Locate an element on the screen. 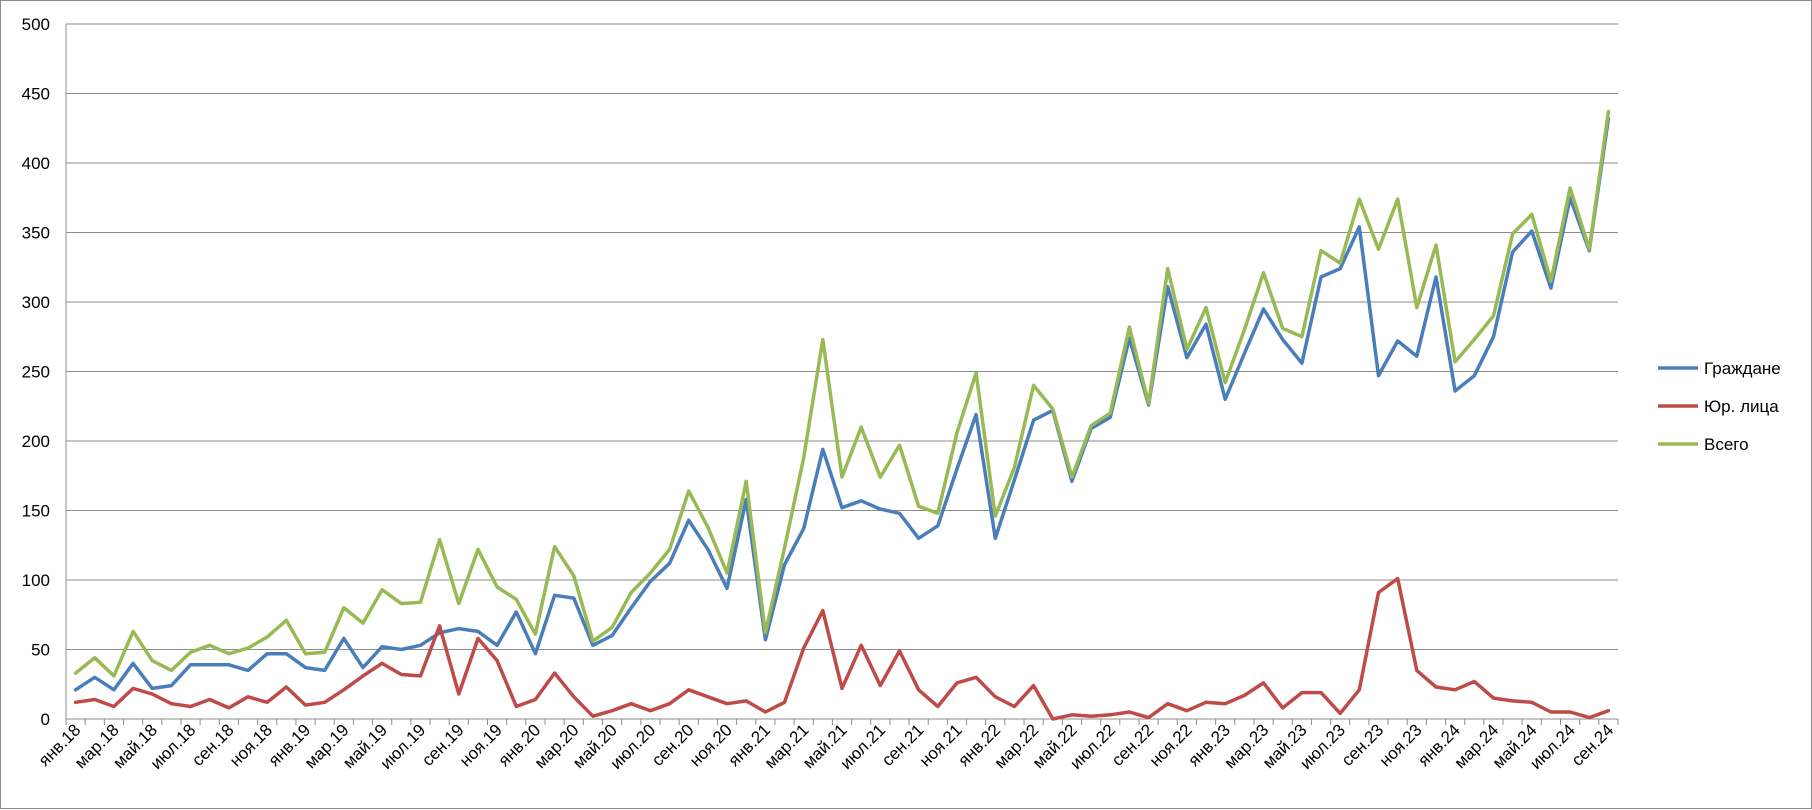 The width and height of the screenshot is (1812, 810). legend-label: Юр. лица is located at coordinates (1741, 406).